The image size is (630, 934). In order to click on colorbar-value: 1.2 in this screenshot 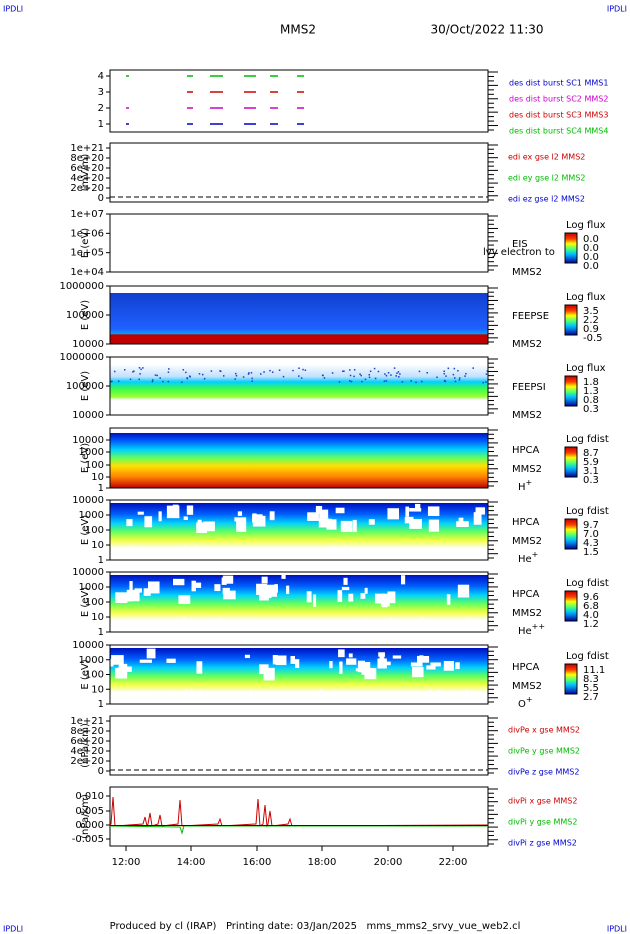, I will do `click(591, 624)`.